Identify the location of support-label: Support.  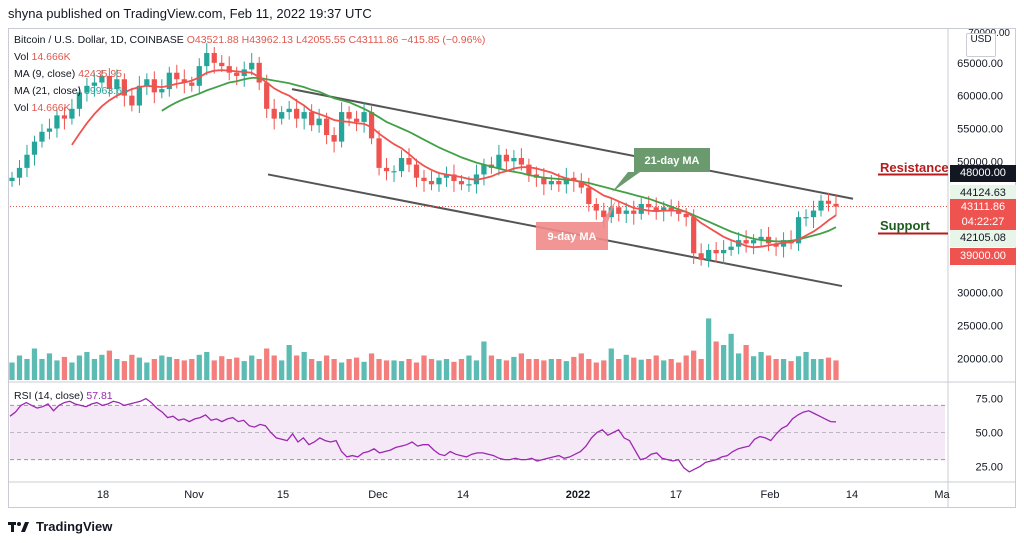
(905, 225).